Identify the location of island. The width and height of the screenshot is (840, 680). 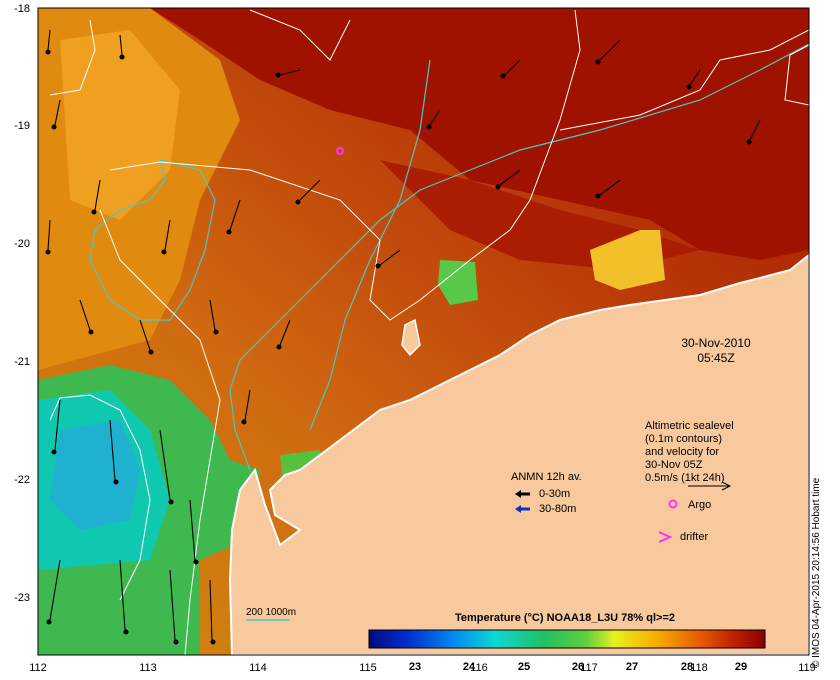
(411, 337).